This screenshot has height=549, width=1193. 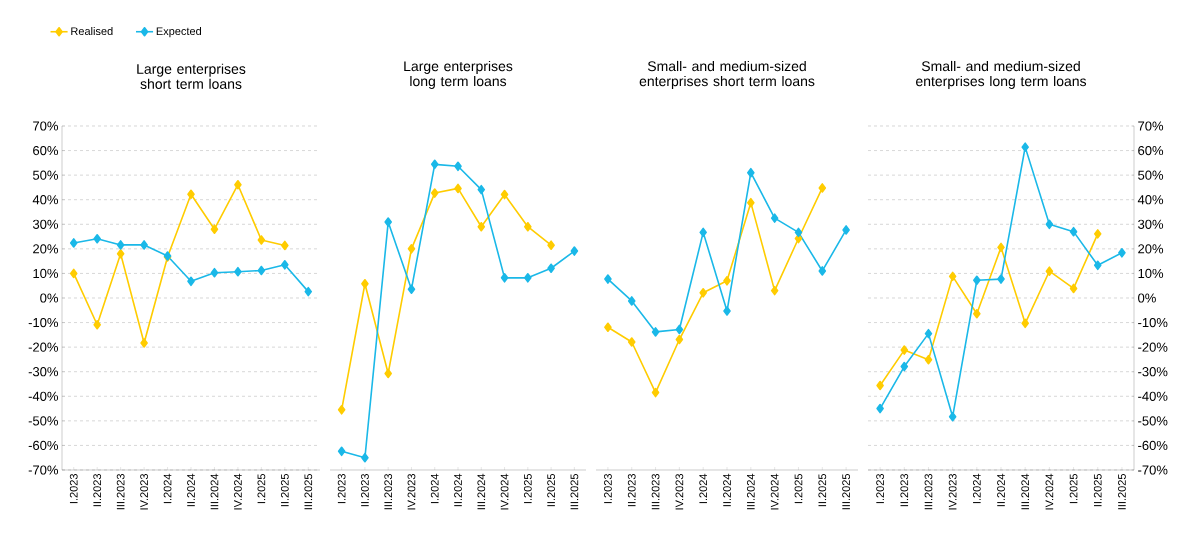 What do you see at coordinates (179, 32) in the screenshot?
I see `legend-label: Expected` at bounding box center [179, 32].